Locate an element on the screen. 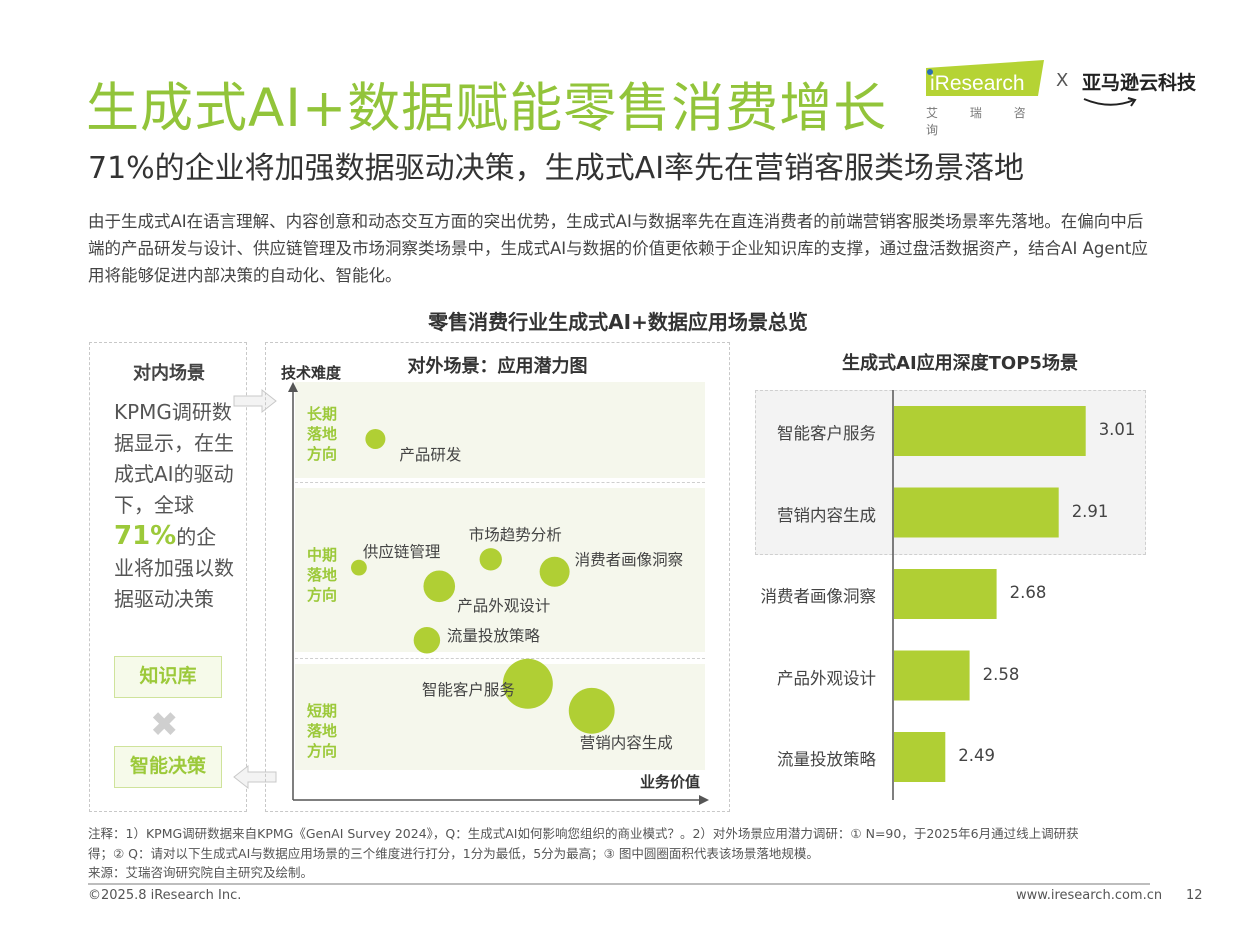 This screenshot has width=1236, height=936. logo-brand-cn: 艾 瑞 咨 询 is located at coordinates (983, 121).